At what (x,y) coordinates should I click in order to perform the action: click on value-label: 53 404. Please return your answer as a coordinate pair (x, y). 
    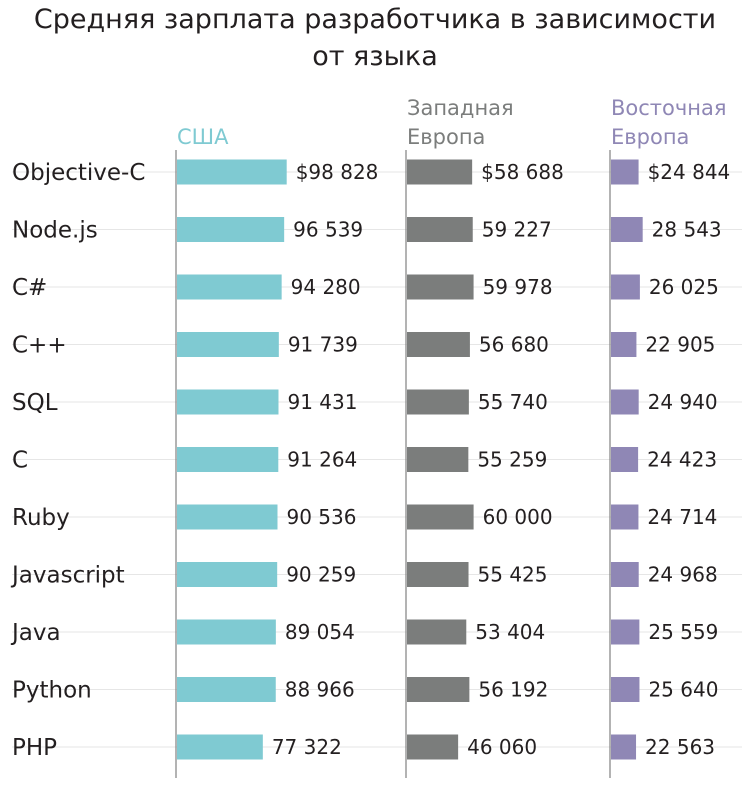
    Looking at the image, I should click on (510, 632).